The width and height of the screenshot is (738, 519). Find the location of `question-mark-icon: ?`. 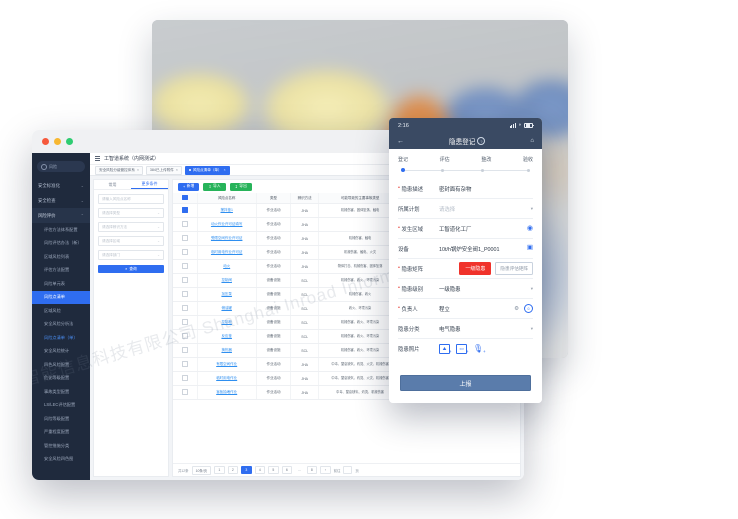

question-mark-icon: ? is located at coordinates (481, 141).